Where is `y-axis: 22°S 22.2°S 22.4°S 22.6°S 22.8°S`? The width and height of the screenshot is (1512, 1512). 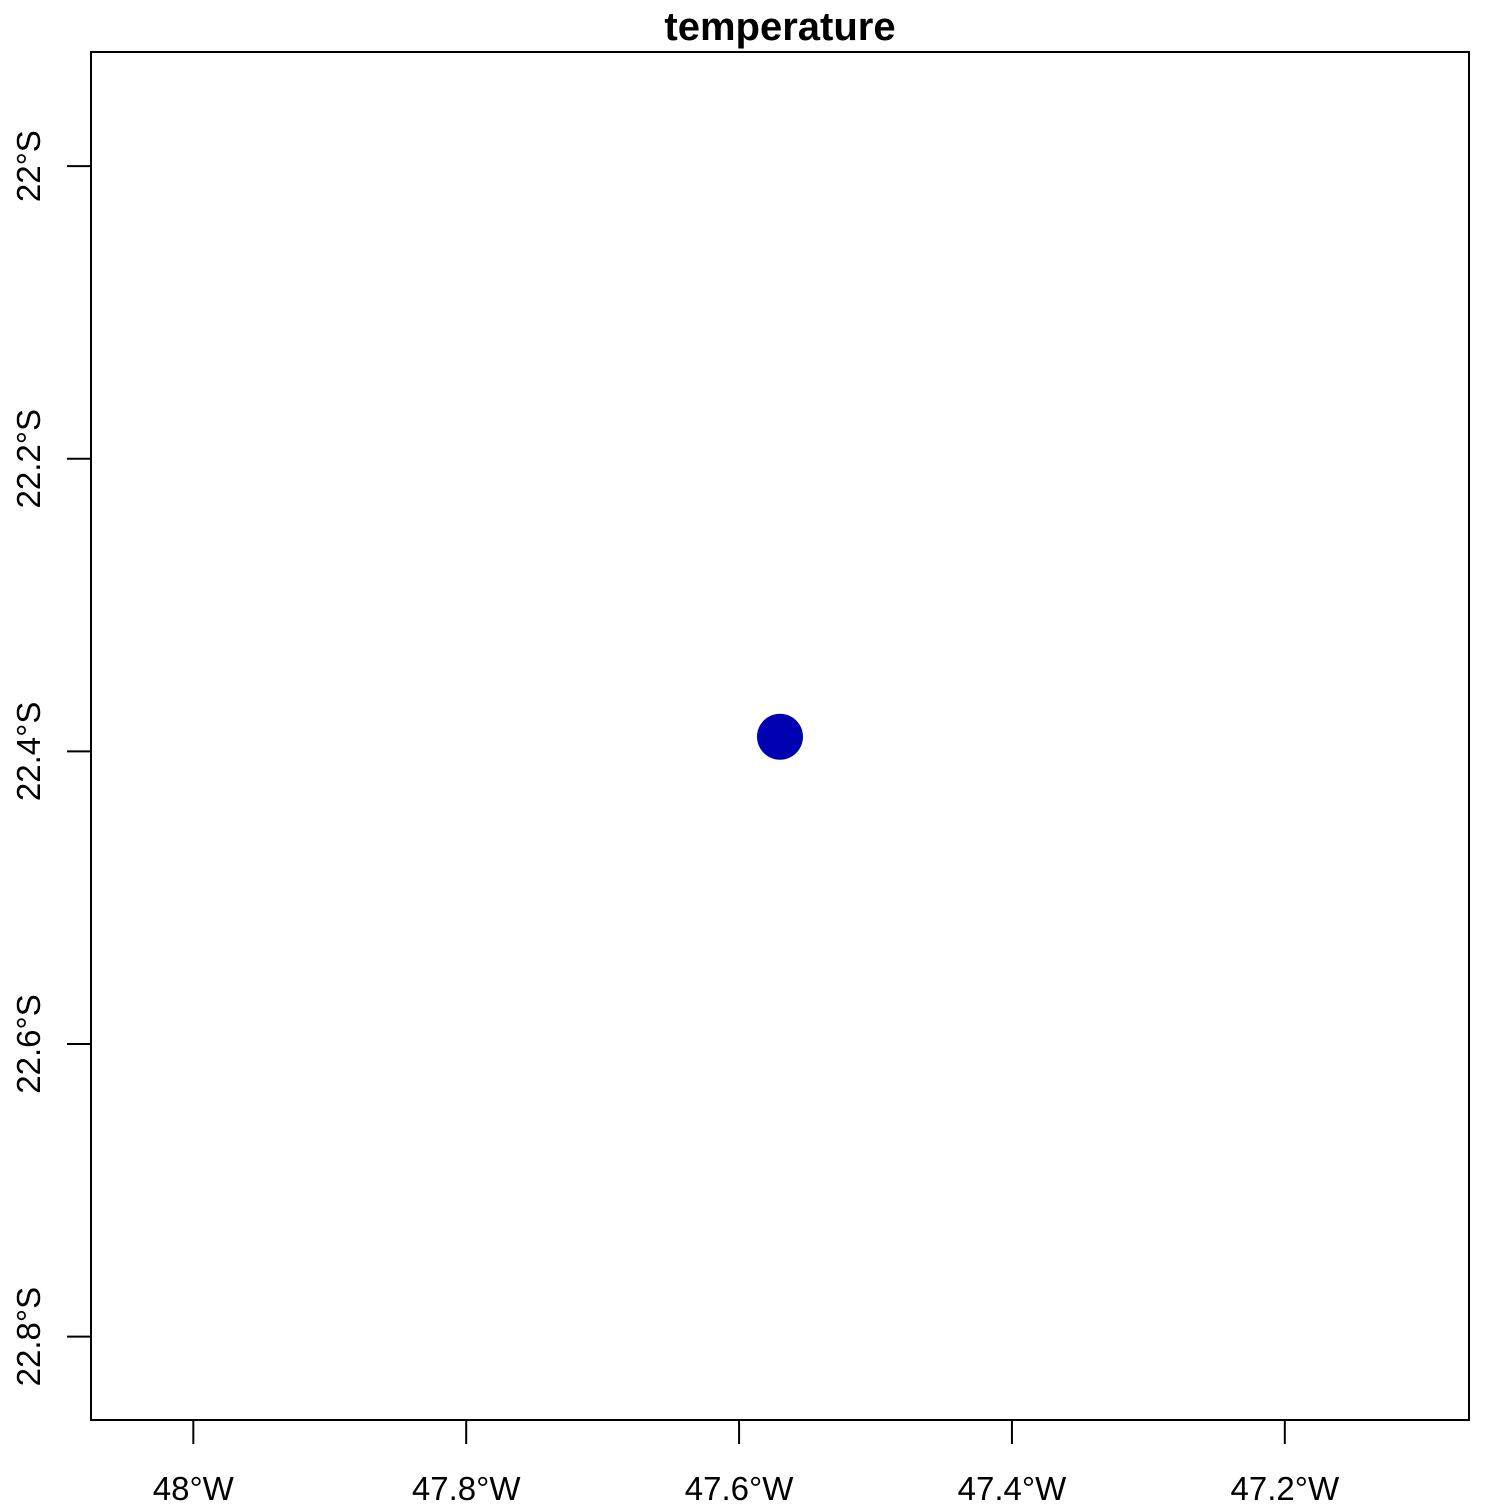
y-axis: 22°S 22.2°S 22.4°S 22.6°S 22.8°S is located at coordinates (50, 758).